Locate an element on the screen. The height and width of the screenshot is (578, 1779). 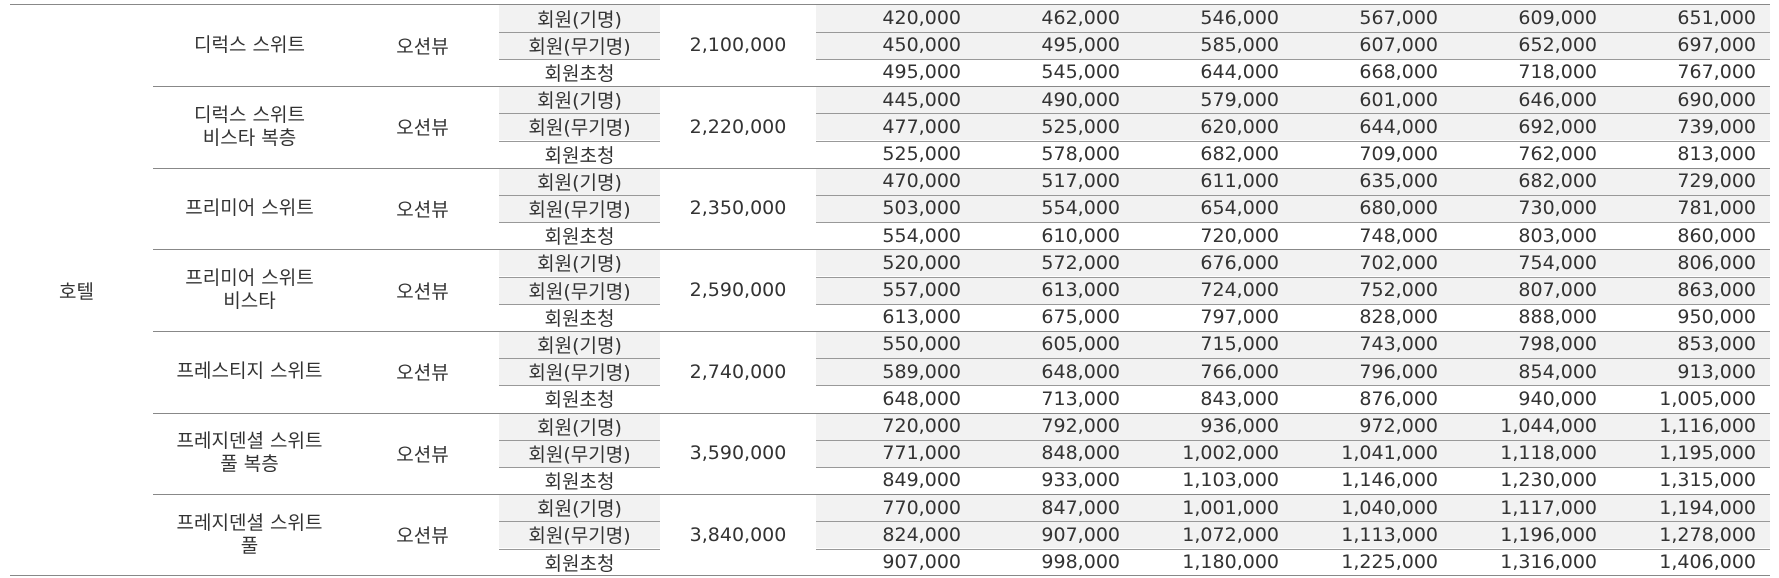
room-name: 프리미어 스위트 is located at coordinates (249, 209).